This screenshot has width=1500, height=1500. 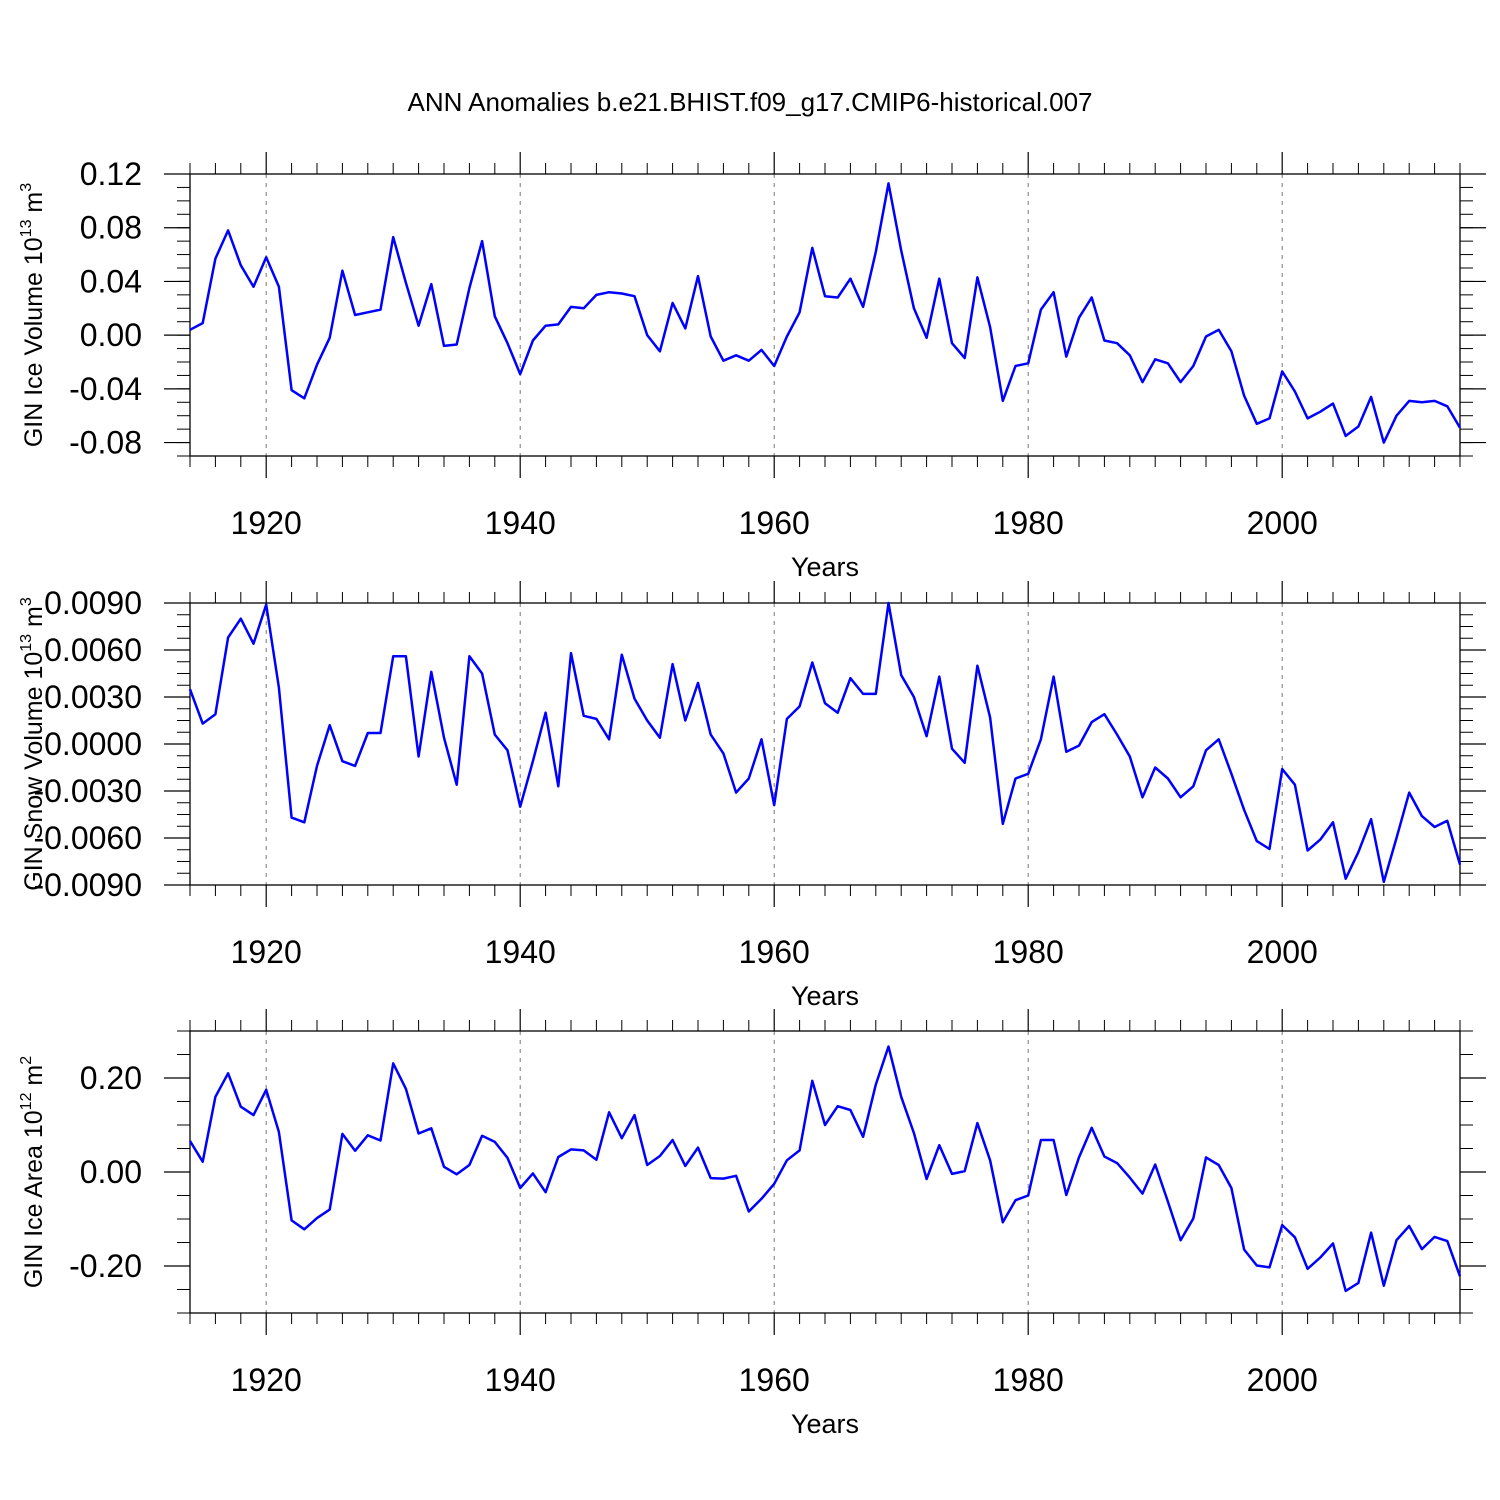 I want to click on y-axis-label: GIN Ice Volume 1013 m3, so click(x=33, y=315).